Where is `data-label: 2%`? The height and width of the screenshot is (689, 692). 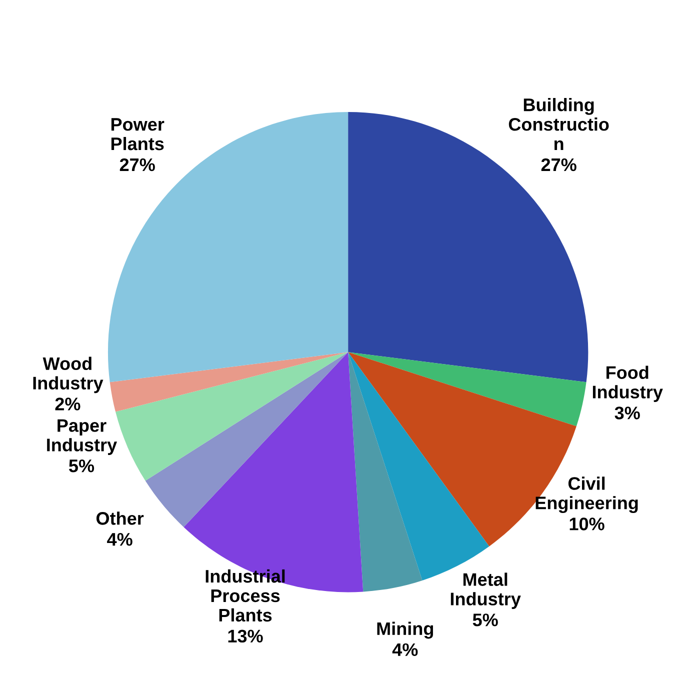 data-label: 2% is located at coordinates (67, 404).